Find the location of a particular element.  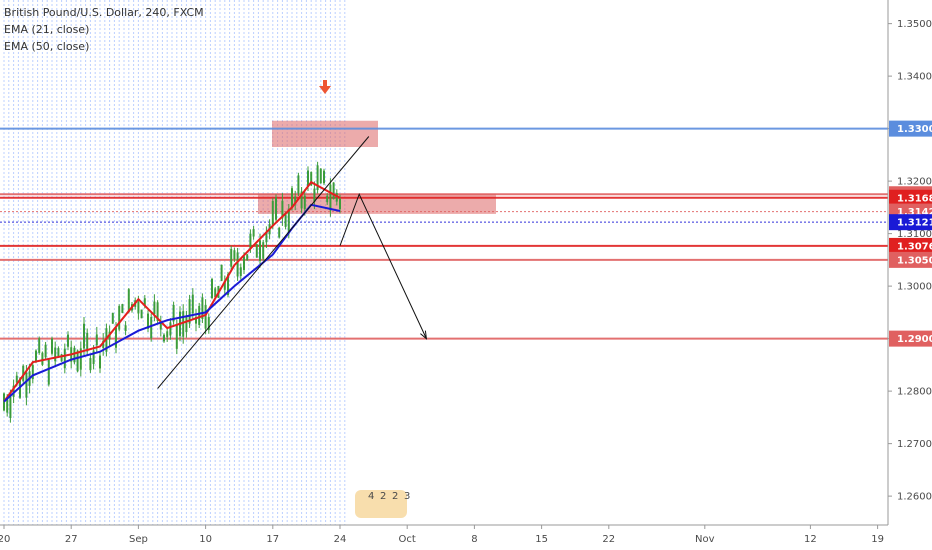

date-tick-label: 10 is located at coordinates (205, 539).